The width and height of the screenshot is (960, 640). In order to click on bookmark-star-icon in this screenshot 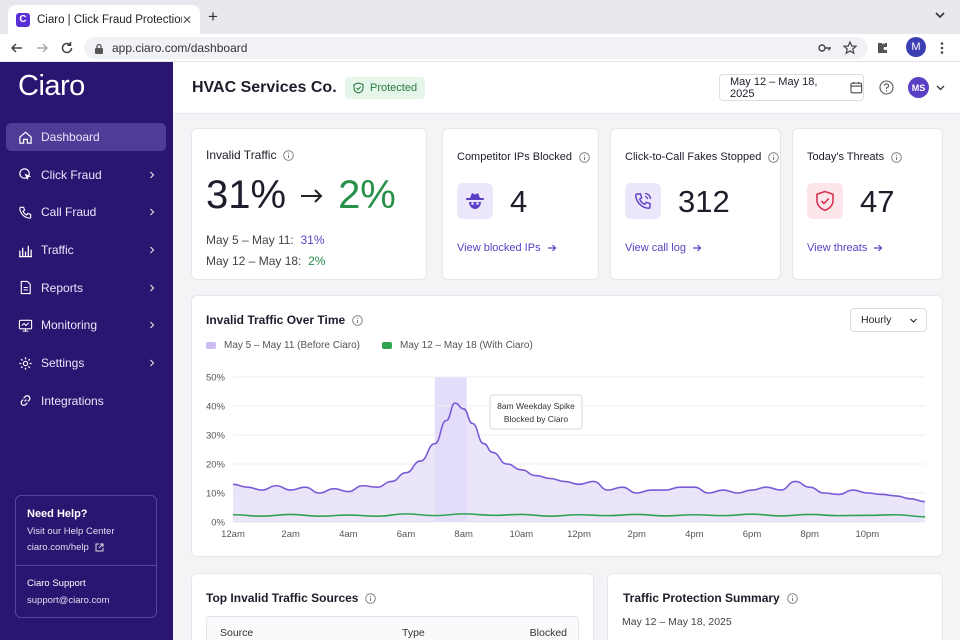, I will do `click(850, 48)`.